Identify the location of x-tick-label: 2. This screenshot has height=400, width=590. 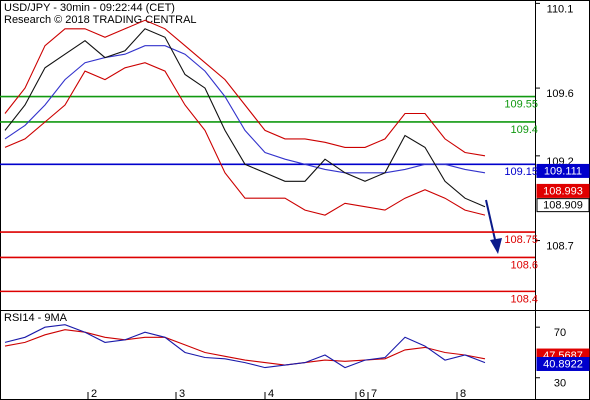
(94, 394).